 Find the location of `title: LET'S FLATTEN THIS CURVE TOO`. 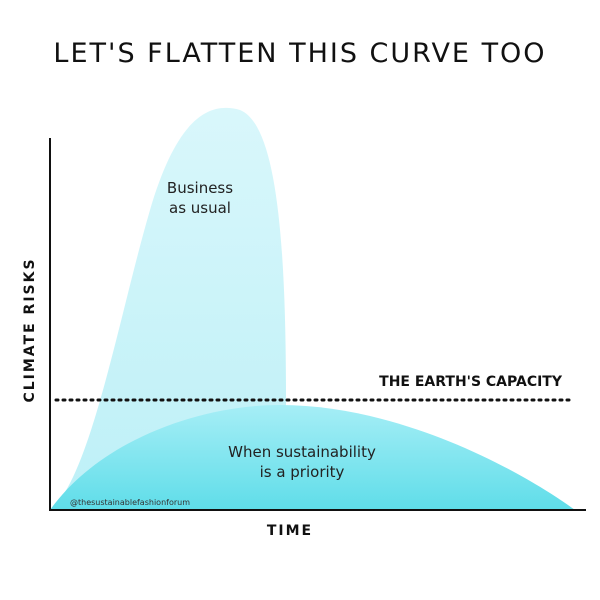

title: LET'S FLATTEN THIS CURVE TOO is located at coordinates (299, 53).